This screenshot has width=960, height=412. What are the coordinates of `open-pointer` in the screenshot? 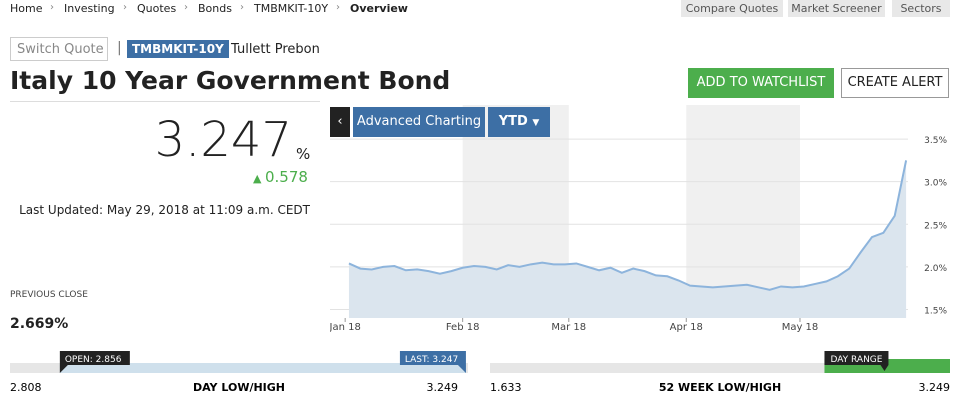 It's located at (63, 369).